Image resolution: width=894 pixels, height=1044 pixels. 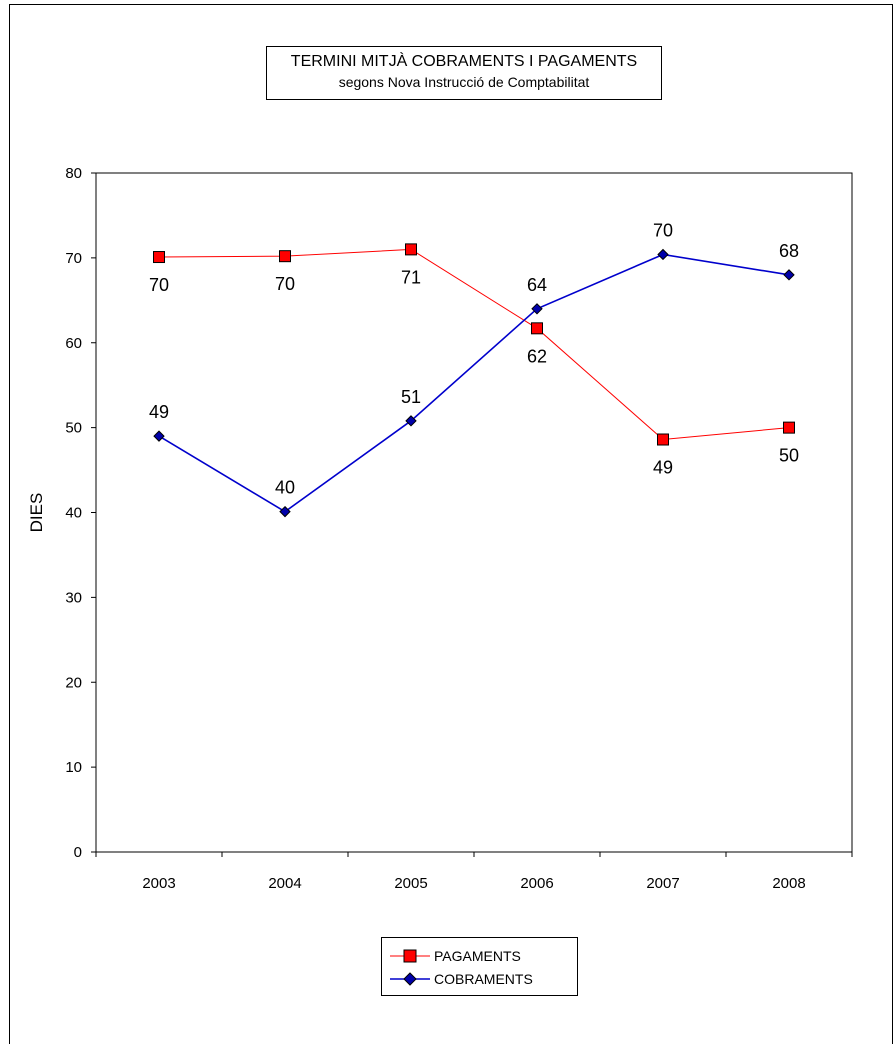 I want to click on legend-item-pagaments: PAGAMENTS, so click(x=455, y=956).